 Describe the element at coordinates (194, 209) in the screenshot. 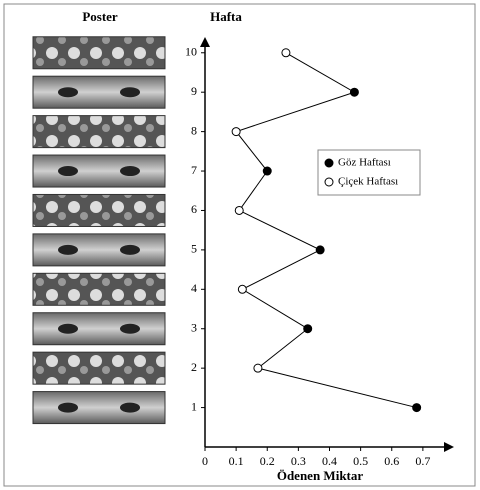

I see `y-tick-label: 6` at that location.